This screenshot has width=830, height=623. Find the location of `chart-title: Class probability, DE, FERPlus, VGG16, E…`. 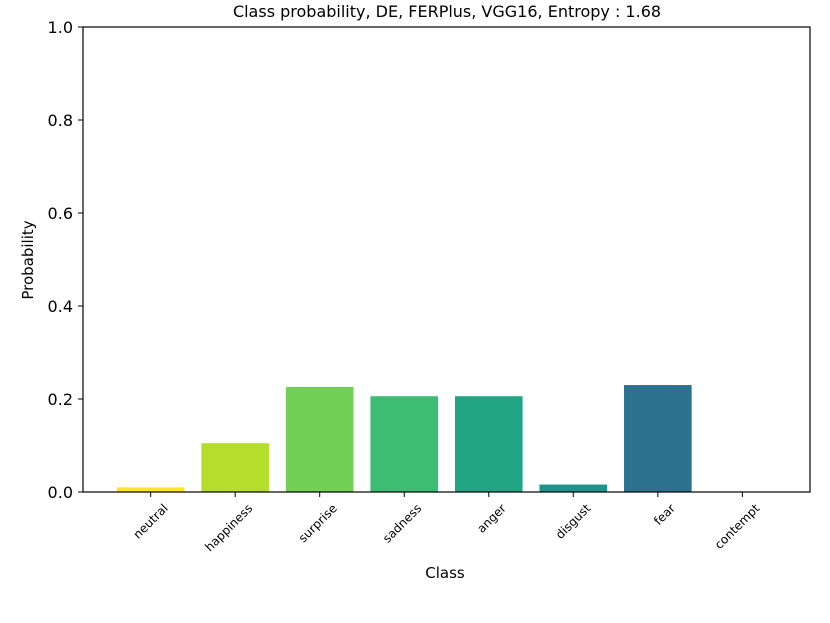

chart-title: Class probability, DE, FERPlus, VGG16, E… is located at coordinates (447, 11).